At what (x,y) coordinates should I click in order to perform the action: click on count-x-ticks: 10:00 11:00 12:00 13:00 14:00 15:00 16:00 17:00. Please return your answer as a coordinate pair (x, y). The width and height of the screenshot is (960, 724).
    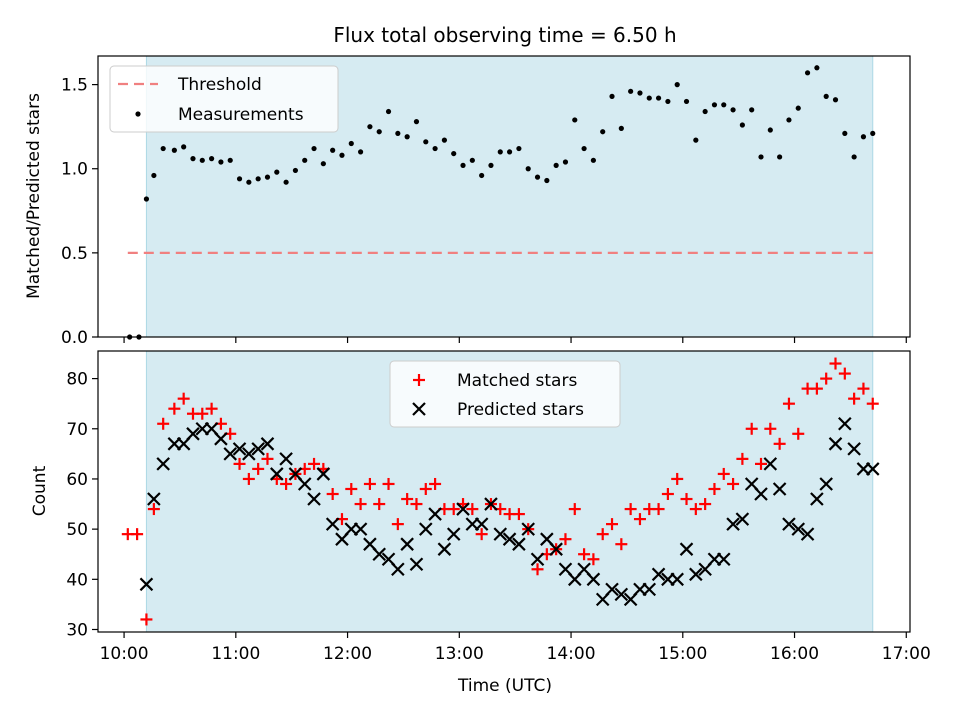
    Looking at the image, I should click on (515, 648).